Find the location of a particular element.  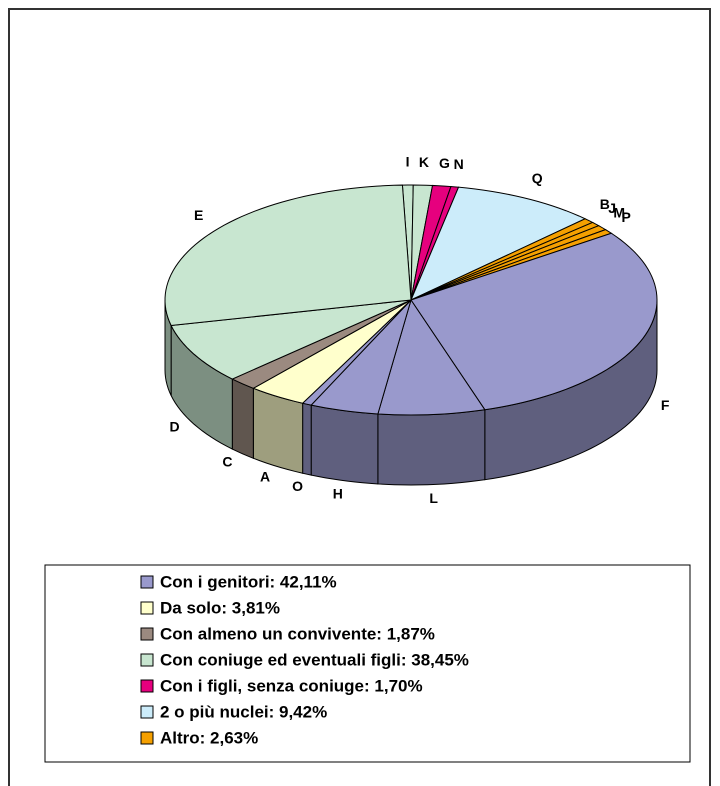

legend-label: Con i figli, senza coniuge: 1,70% is located at coordinates (291, 685).